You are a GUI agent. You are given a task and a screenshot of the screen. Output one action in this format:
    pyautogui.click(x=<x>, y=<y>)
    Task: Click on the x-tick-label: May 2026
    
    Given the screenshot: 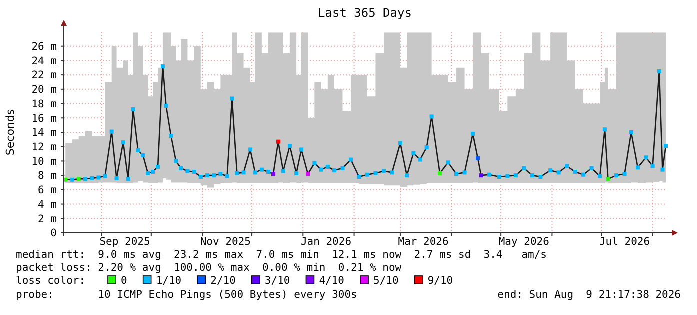 What is the action you would take?
    pyautogui.click(x=524, y=242)
    